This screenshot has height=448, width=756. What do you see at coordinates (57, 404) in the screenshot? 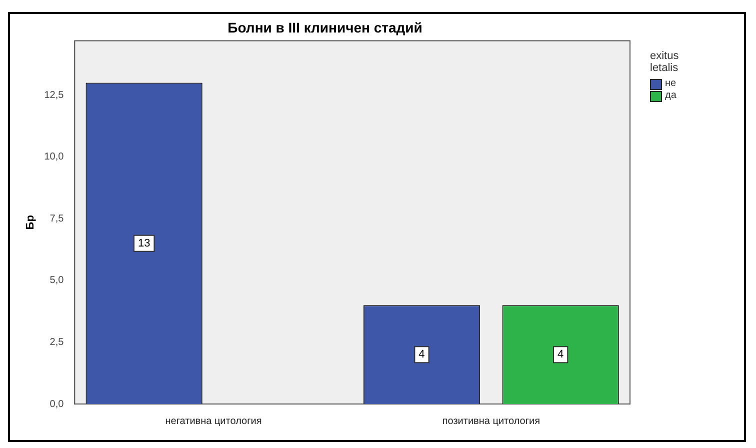
I see `y-tick-label: 0,0` at bounding box center [57, 404].